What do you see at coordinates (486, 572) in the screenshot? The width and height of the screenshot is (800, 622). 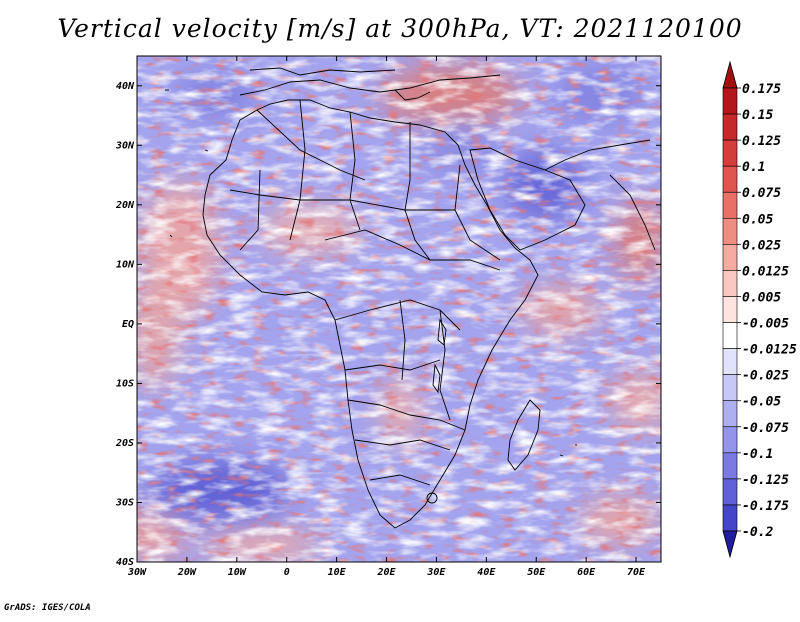 I see `x-tick-label: 40E` at bounding box center [486, 572].